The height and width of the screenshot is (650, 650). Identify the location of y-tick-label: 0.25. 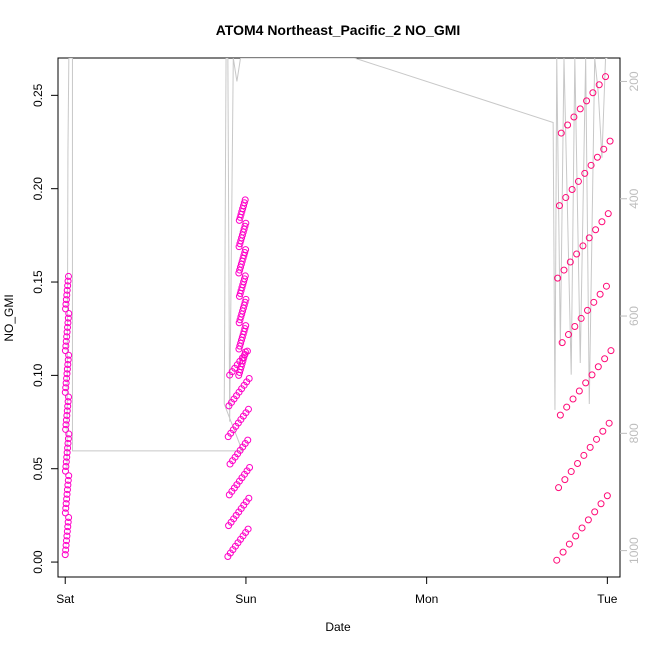
(38, 95).